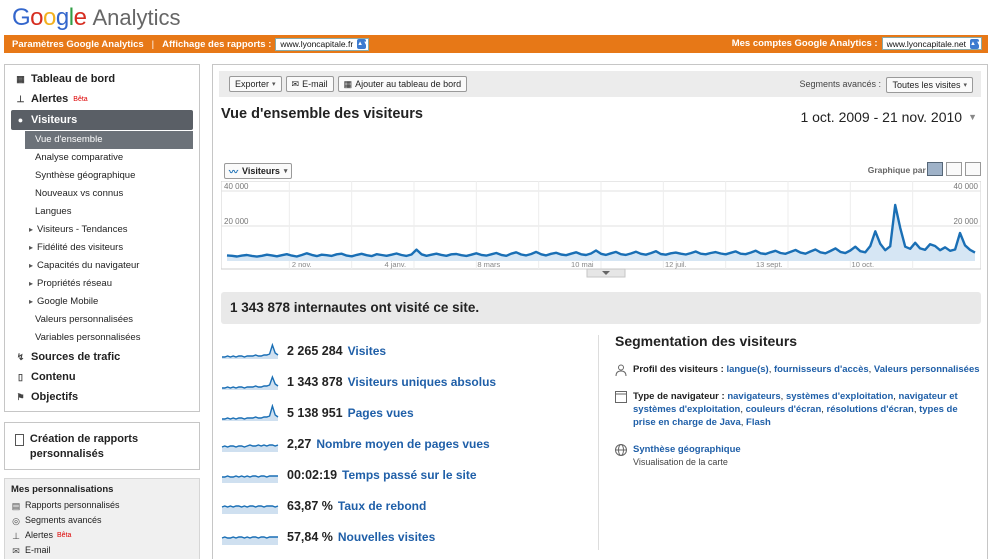  I want to click on sidebar-item-label: Contenu, so click(53, 377).